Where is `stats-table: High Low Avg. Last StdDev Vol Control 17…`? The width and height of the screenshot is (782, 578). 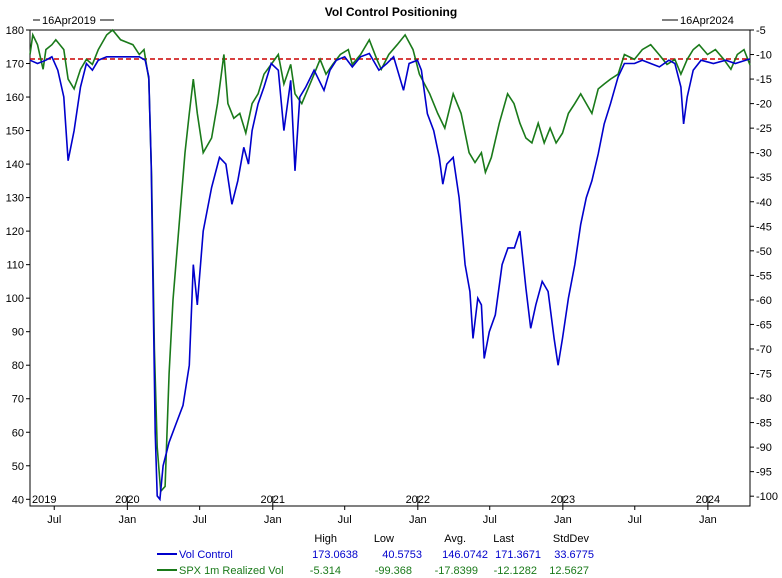
stats-table: High Low Avg. Last StdDev Vol Control 17… is located at coordinates (375, 555).